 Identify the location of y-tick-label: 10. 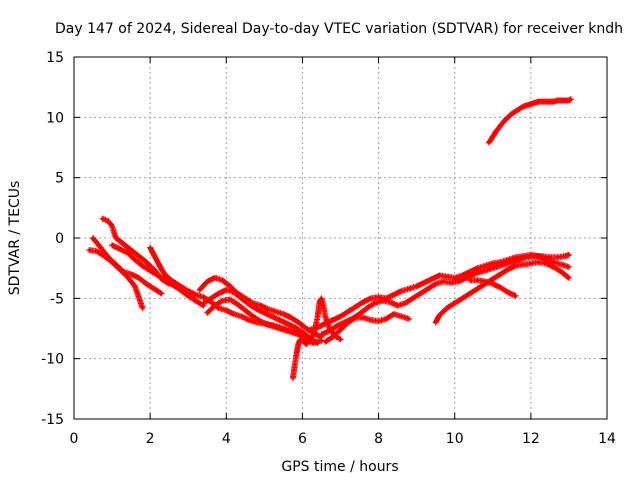
(55, 118).